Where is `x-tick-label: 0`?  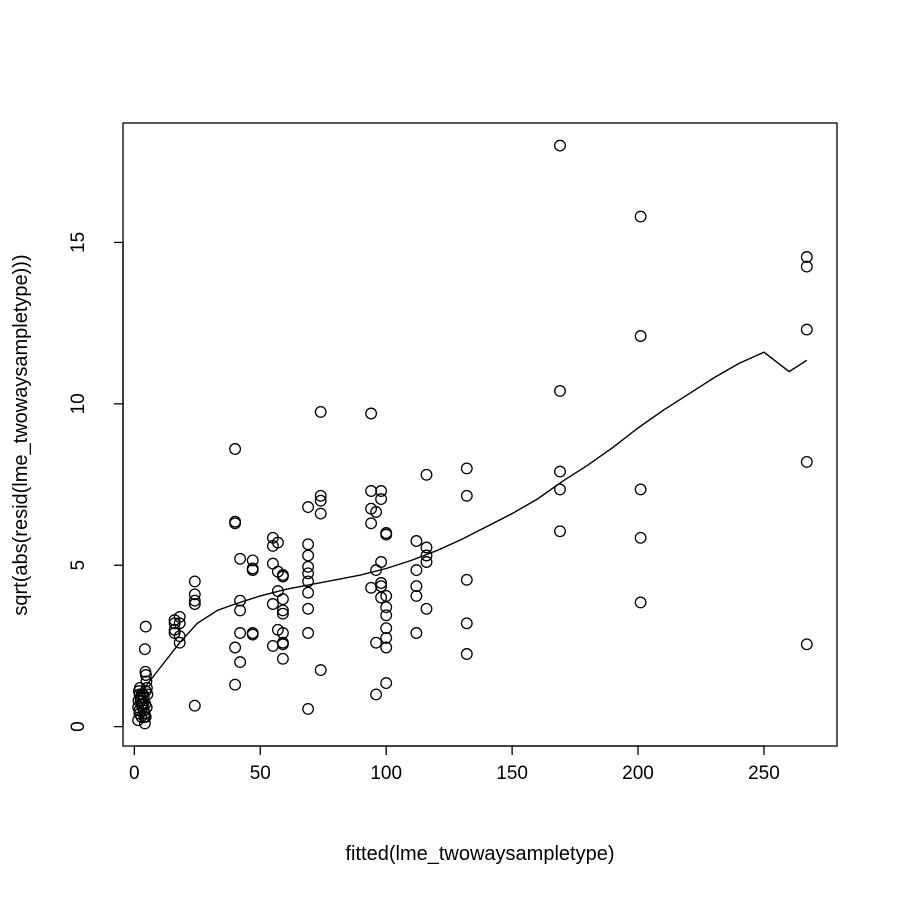 x-tick-label: 0 is located at coordinates (134, 773).